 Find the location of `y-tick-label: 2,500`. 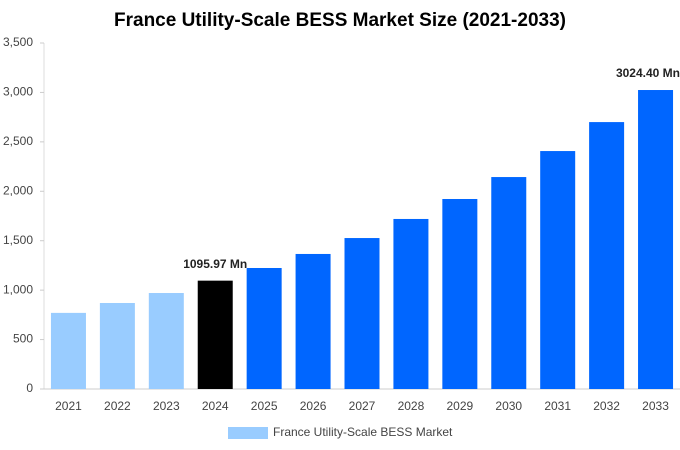

y-tick-label: 2,500 is located at coordinates (18, 141).